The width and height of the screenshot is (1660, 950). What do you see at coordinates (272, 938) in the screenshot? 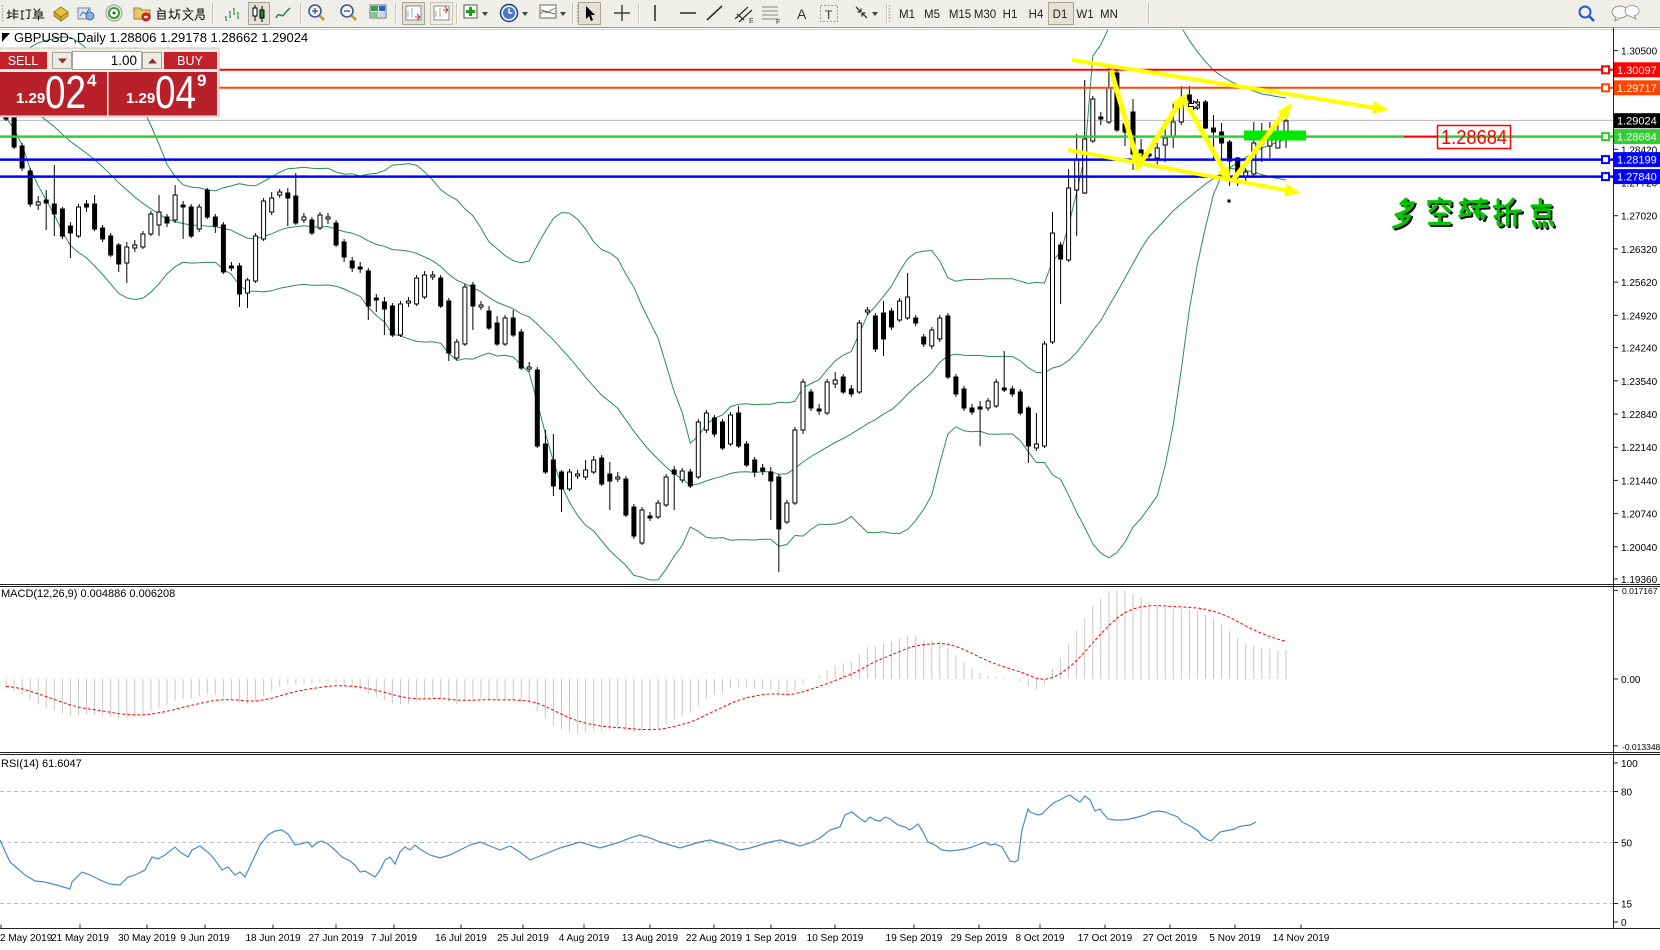
I see `svg-text: 18 Jun 2019` at bounding box center [272, 938].